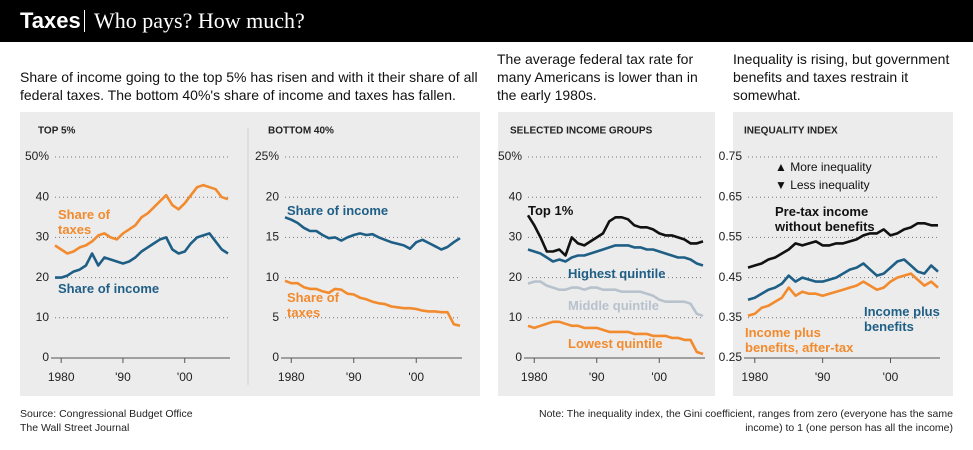  What do you see at coordinates (273, 237) in the screenshot?
I see `y-tick-label: 15` at bounding box center [273, 237].